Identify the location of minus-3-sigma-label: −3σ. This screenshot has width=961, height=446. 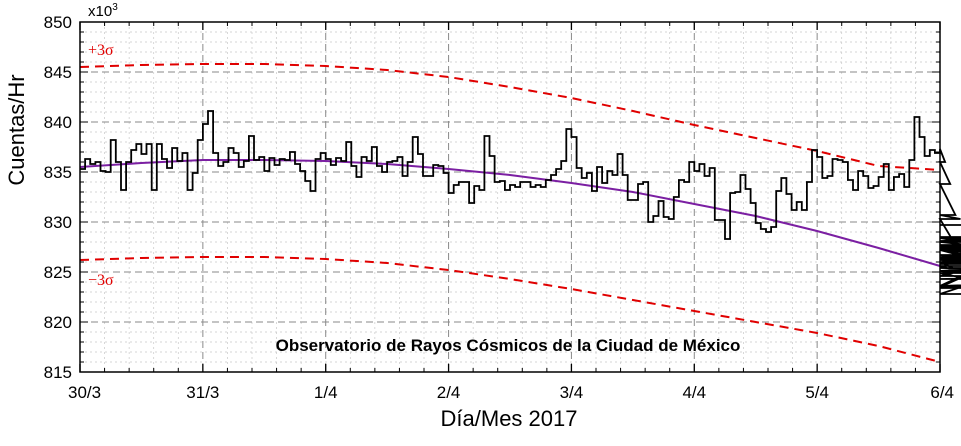
(101, 280).